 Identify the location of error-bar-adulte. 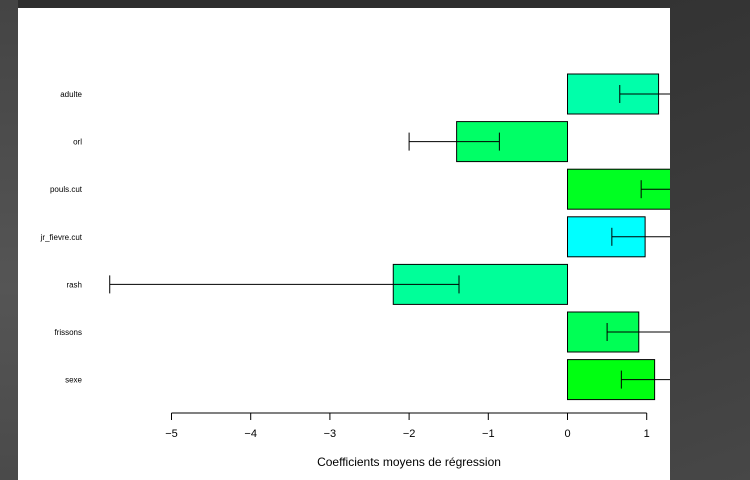
(644, 94).